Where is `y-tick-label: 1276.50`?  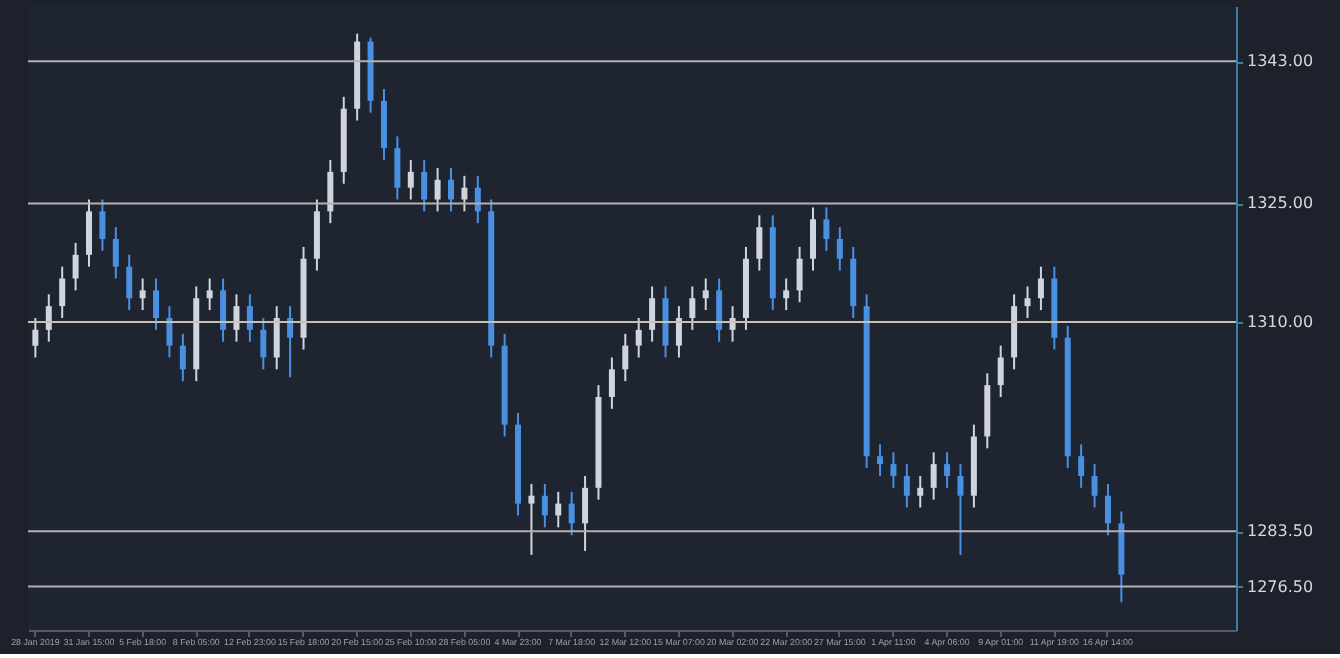 y-tick-label: 1276.50 is located at coordinates (1280, 586).